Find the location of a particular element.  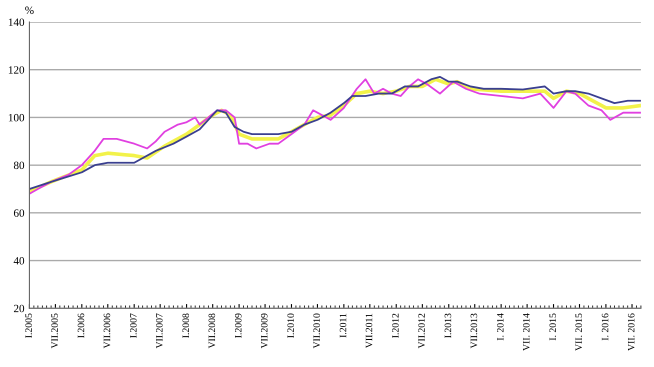

x-tick-label: I.2005 is located at coordinates (28, 326).